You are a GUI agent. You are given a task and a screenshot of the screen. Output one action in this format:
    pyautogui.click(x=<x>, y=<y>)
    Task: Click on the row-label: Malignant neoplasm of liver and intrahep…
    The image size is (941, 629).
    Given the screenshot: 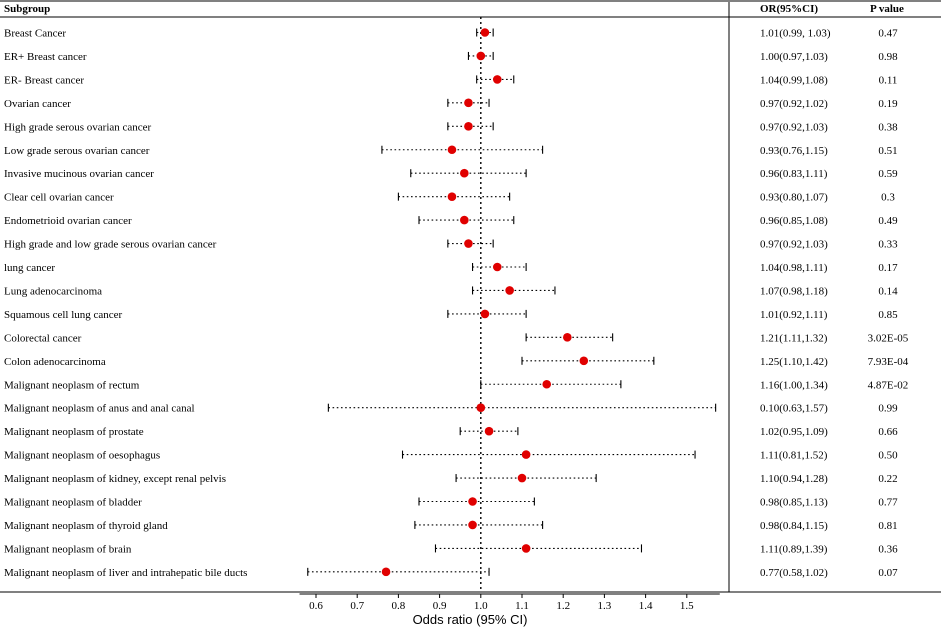 What is the action you would take?
    pyautogui.click(x=125, y=573)
    